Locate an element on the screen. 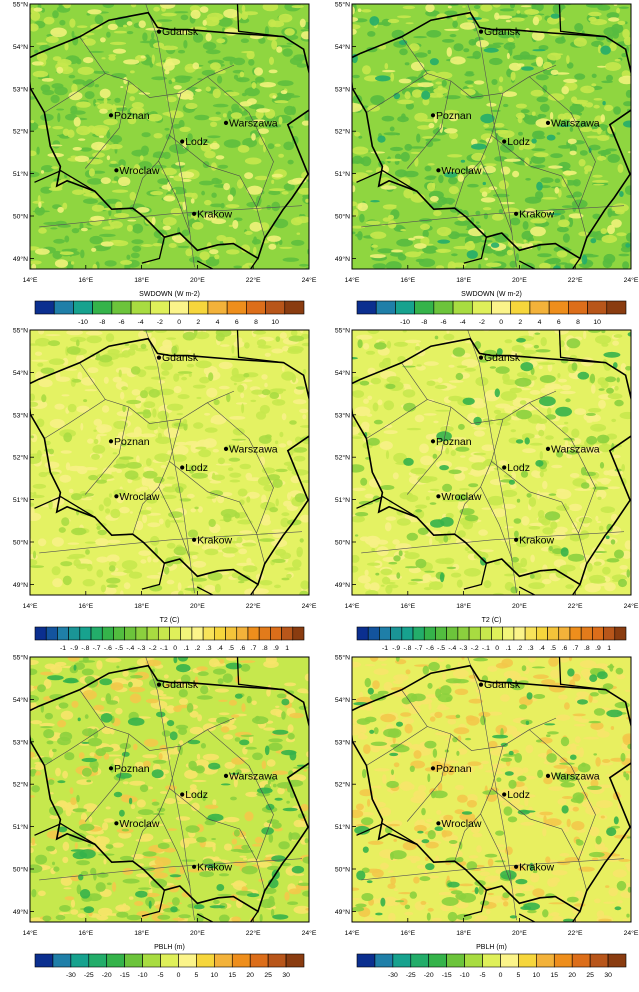 Image resolution: width=639 pixels, height=992 pixels. colorbar-label: .4 is located at coordinates (220, 648).